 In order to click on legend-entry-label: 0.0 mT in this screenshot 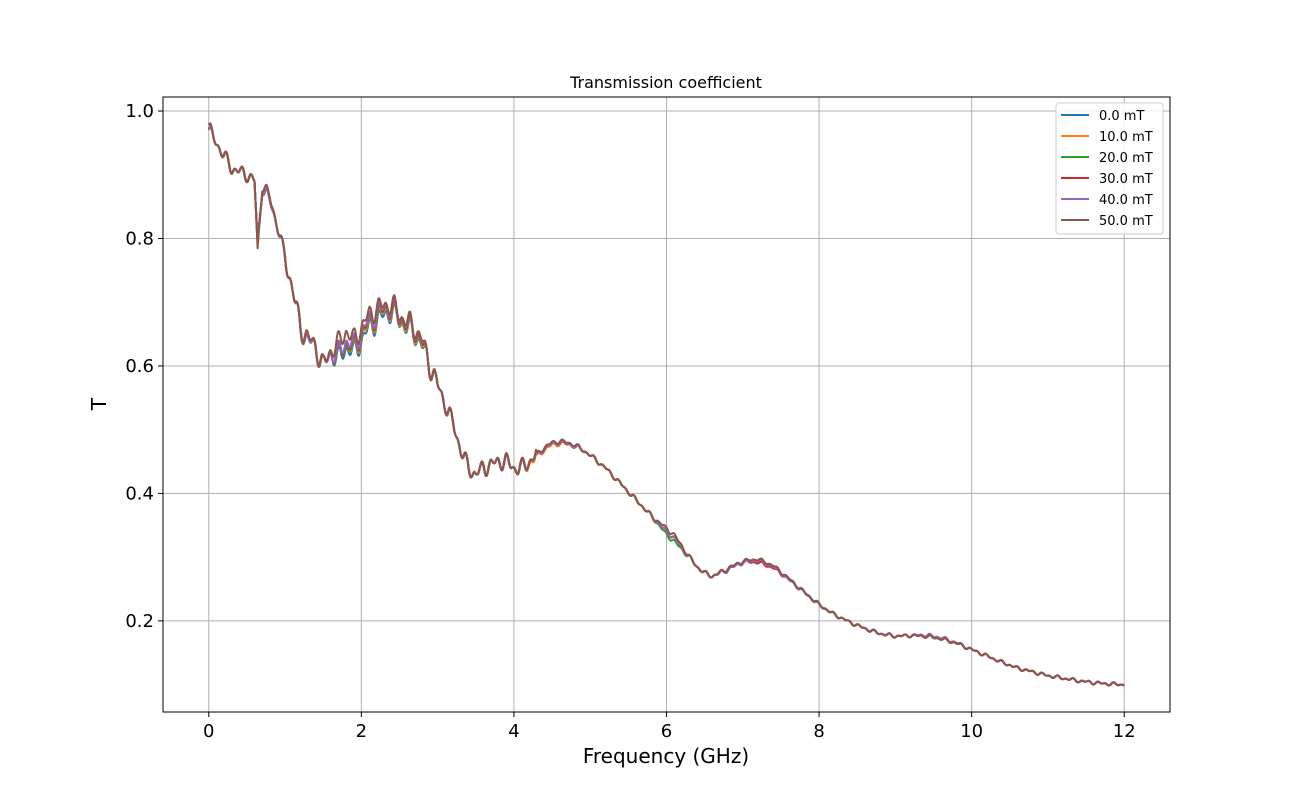, I will do `click(1121, 116)`.